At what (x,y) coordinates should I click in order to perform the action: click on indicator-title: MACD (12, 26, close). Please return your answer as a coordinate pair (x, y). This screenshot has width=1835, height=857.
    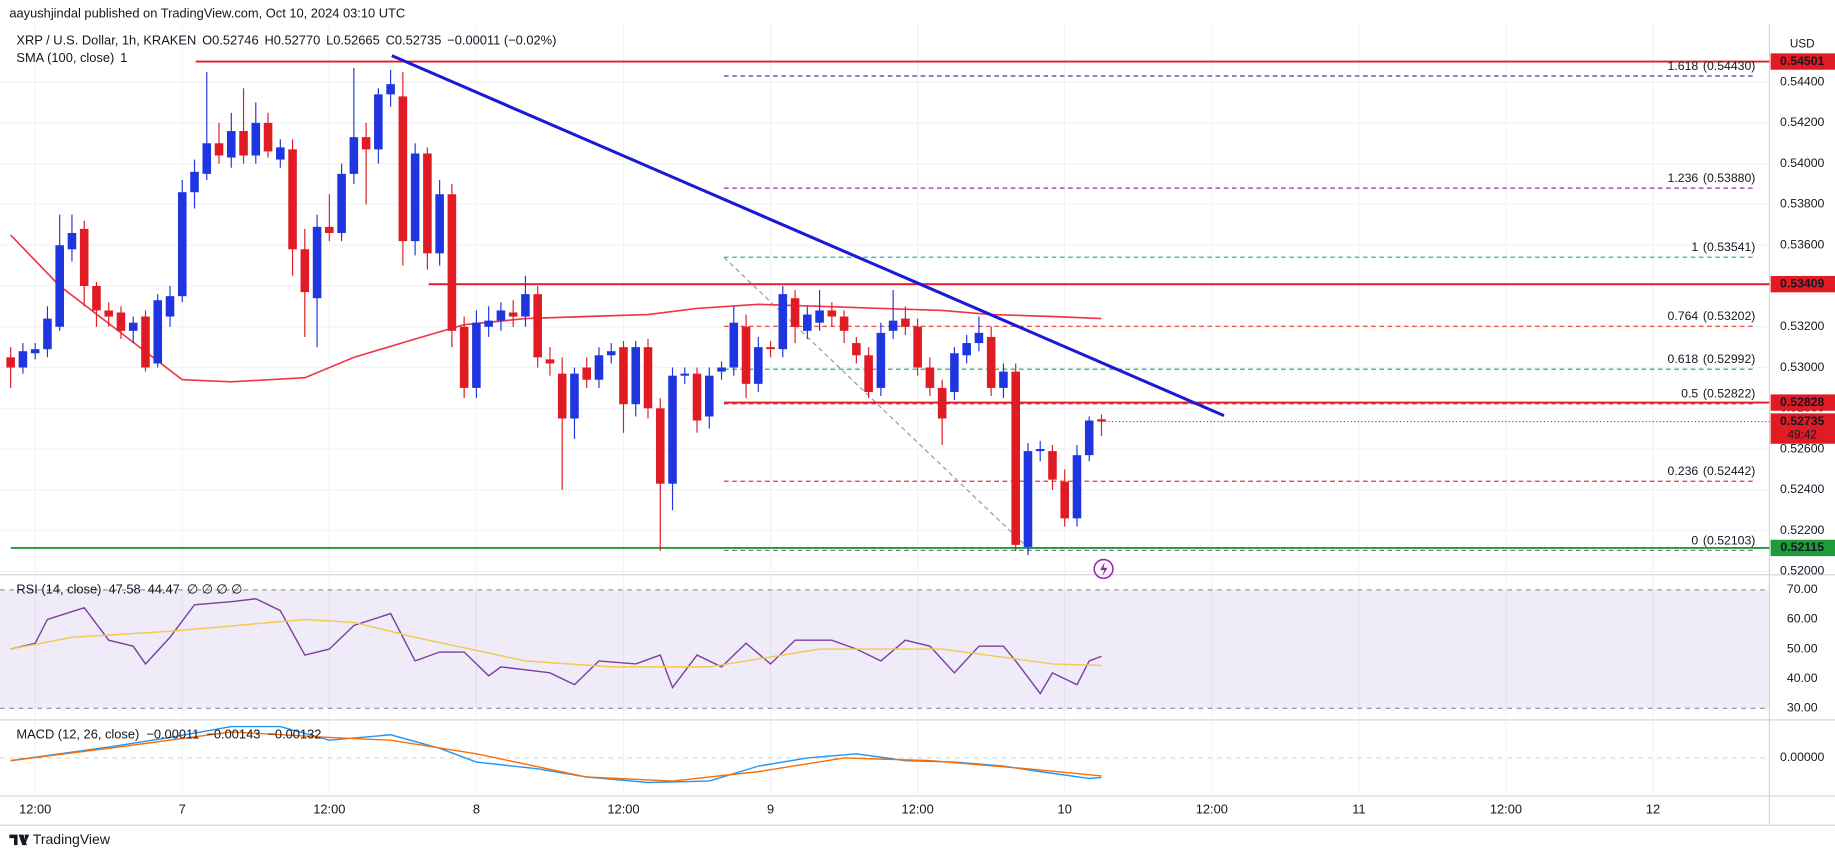
    Looking at the image, I should click on (77, 734).